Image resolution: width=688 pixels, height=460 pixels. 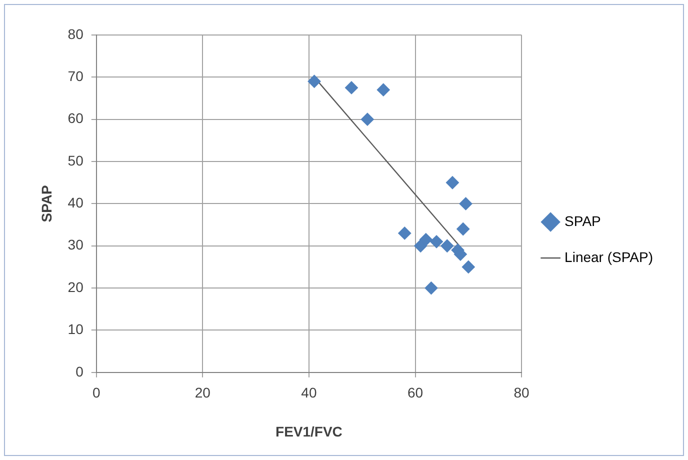 I want to click on x-tick-label: 80, so click(x=522, y=392).